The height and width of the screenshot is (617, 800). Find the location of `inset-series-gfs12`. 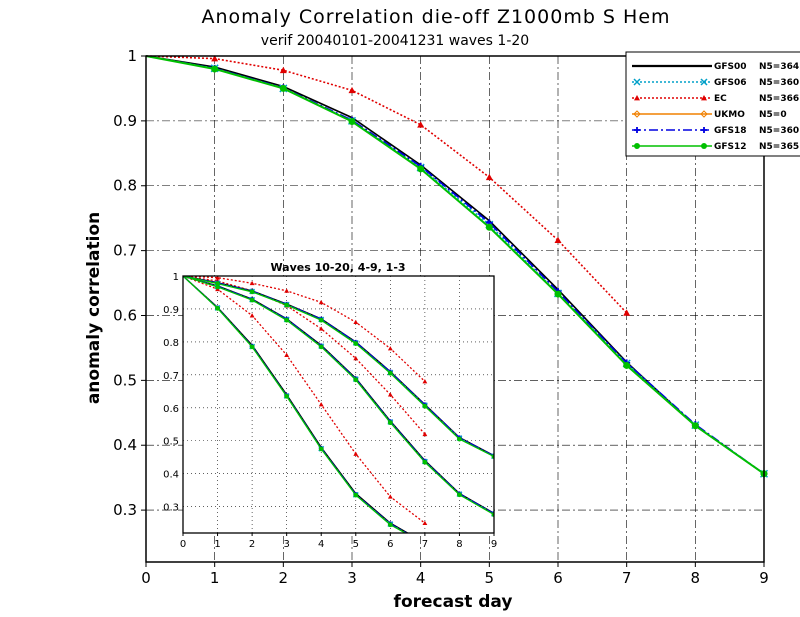

inset-series-gfs12 is located at coordinates (338, 367).